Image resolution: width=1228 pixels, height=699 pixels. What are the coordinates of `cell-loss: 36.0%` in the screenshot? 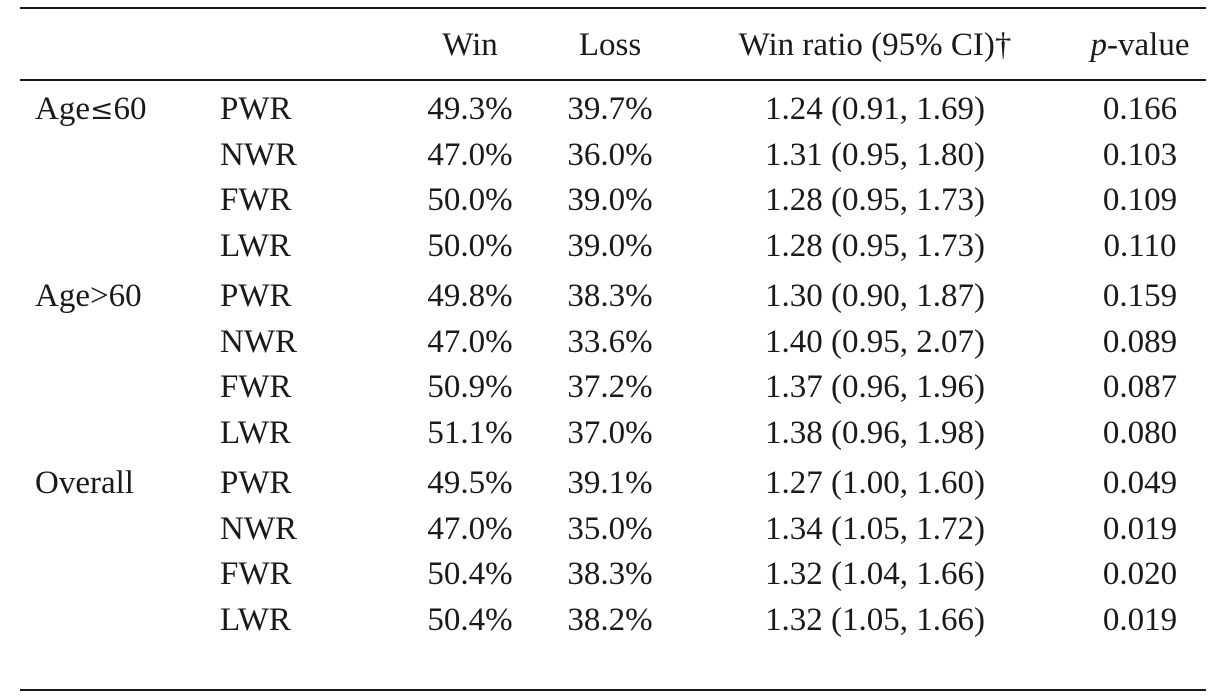 It's located at (610, 154).